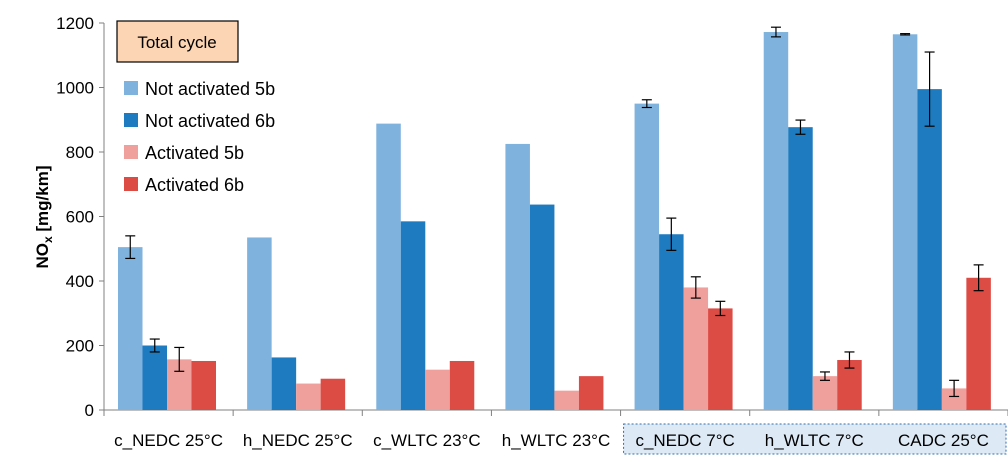 This screenshot has height=462, width=1008. Describe the element at coordinates (194, 153) in the screenshot. I see `legend-label-activated-5b: Activated 5b` at that location.